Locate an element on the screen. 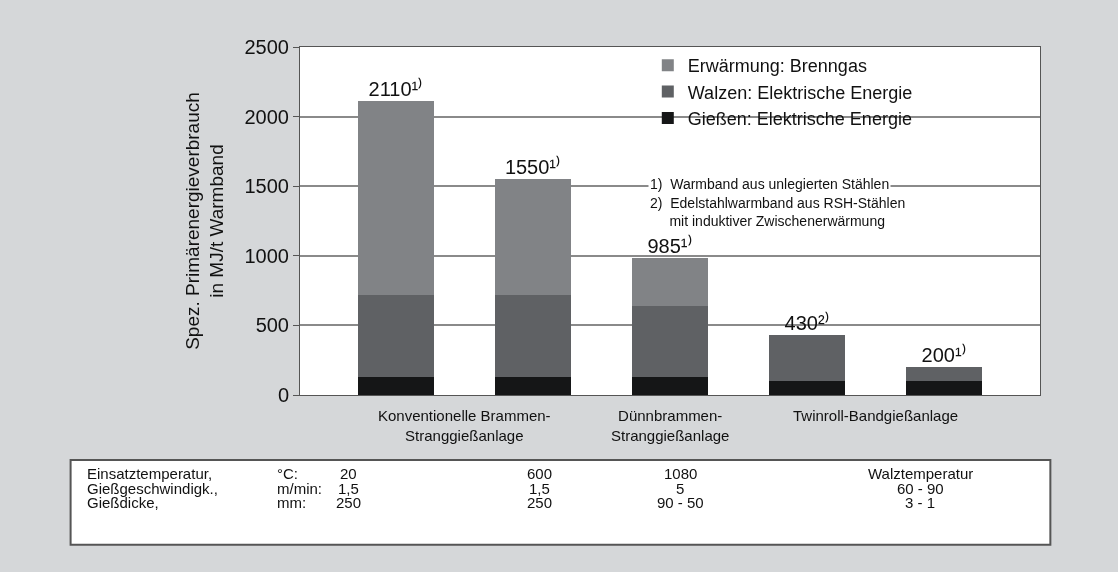 This screenshot has width=1118, height=572. text: 90 - 50 is located at coordinates (680, 502).